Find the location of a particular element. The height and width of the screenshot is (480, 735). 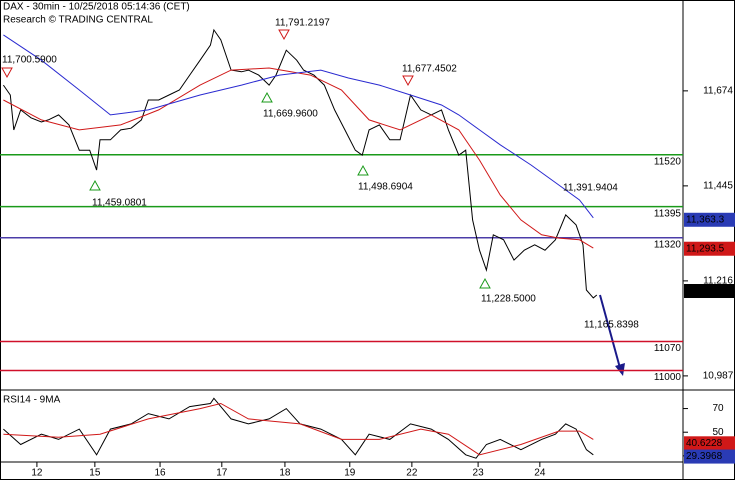

x-tick-label: 22 is located at coordinates (412, 473).